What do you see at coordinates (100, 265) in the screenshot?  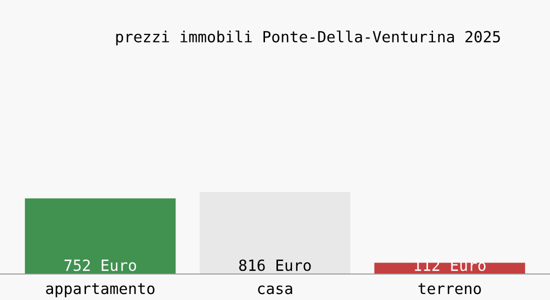 I see `data-label: 752 Euro` at bounding box center [100, 265].